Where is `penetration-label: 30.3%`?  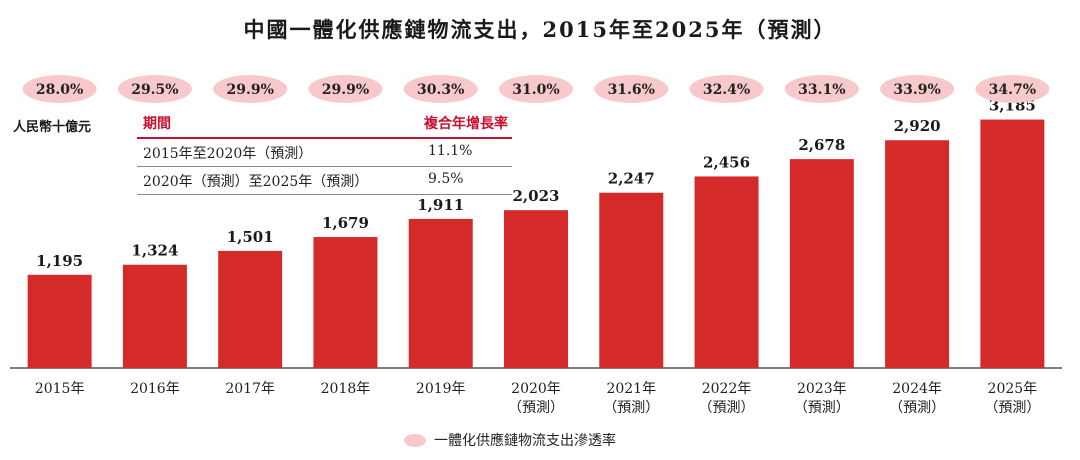
penetration-label: 30.3% is located at coordinates (440, 90).